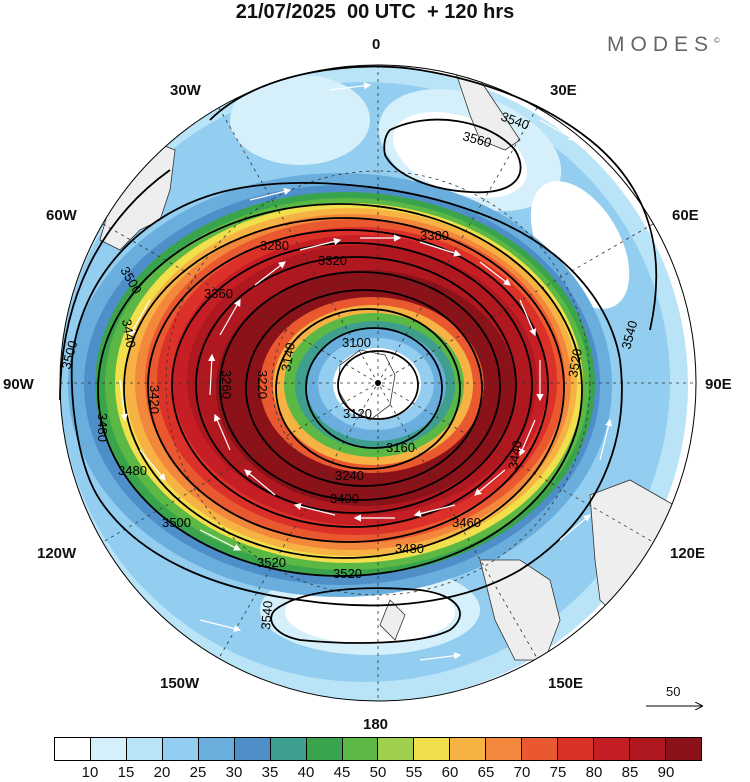 The image size is (750, 782). What do you see at coordinates (349, 475) in the screenshot?
I see `contour-label: 3240` at bounding box center [349, 475].